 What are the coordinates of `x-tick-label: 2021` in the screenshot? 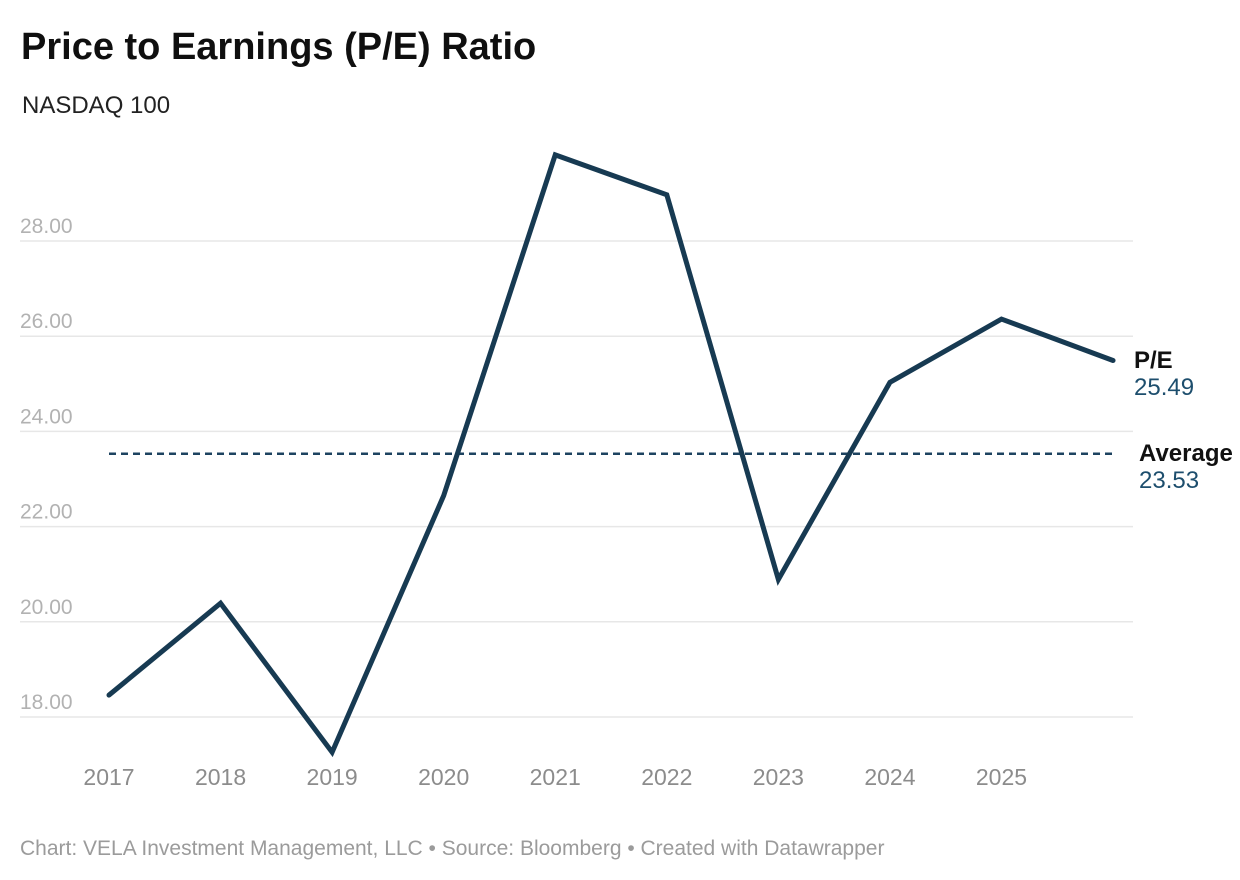 It's located at (555, 777).